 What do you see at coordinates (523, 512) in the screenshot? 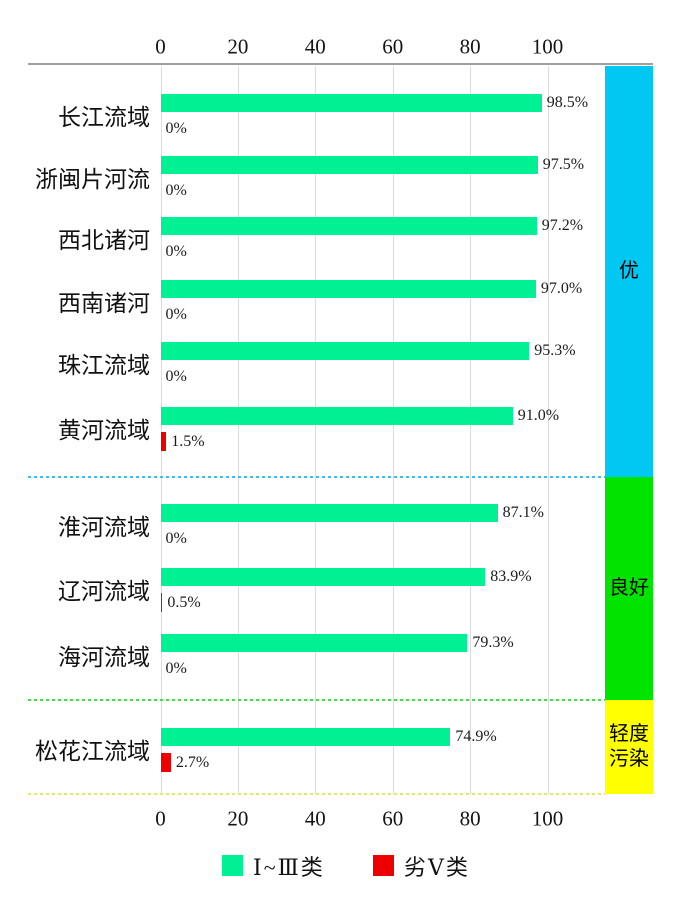
I see `good-value-label: 87.1%` at bounding box center [523, 512].